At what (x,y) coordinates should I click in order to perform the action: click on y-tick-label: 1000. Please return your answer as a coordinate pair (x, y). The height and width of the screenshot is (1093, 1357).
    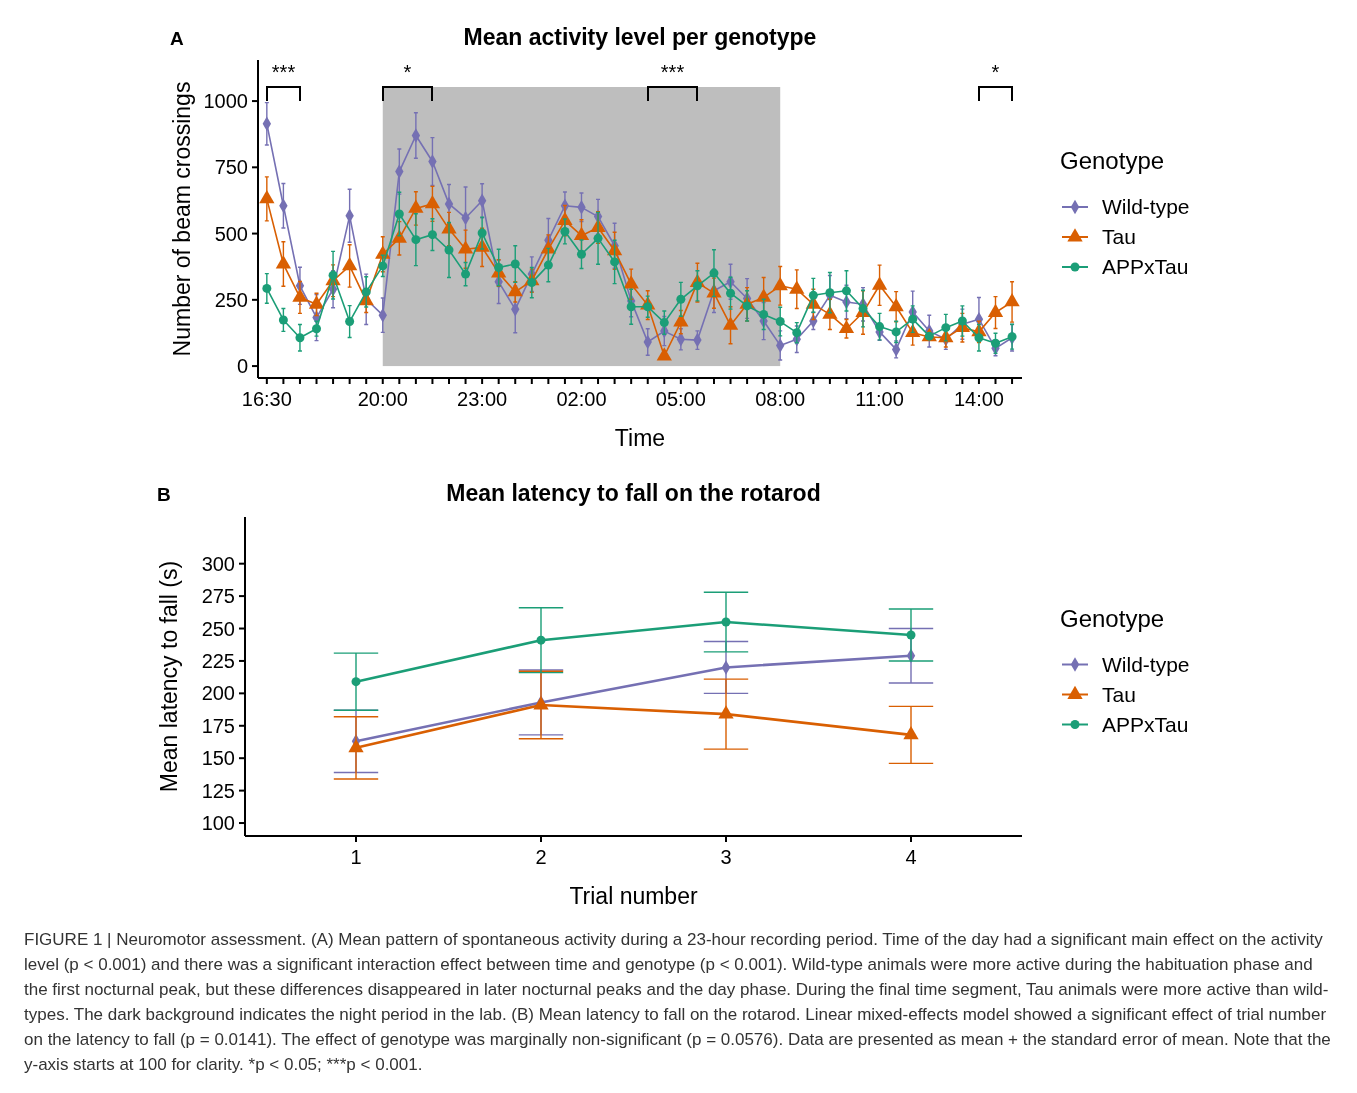
    Looking at the image, I should click on (225, 101).